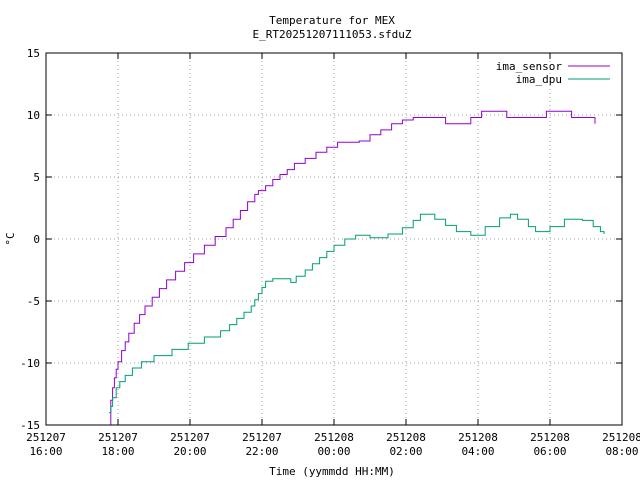  Describe the element at coordinates (477, 451) in the screenshot. I see `x-tick-time-label: 04:00` at that location.